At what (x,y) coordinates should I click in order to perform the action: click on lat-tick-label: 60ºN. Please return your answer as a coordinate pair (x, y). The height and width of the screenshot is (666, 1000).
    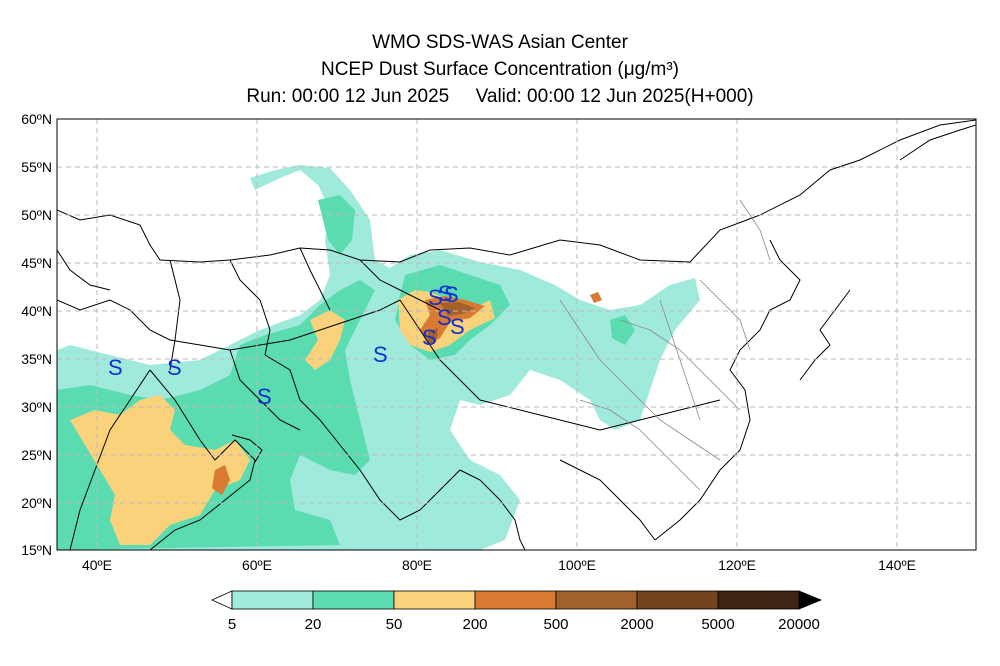
    Looking at the image, I should click on (36, 119).